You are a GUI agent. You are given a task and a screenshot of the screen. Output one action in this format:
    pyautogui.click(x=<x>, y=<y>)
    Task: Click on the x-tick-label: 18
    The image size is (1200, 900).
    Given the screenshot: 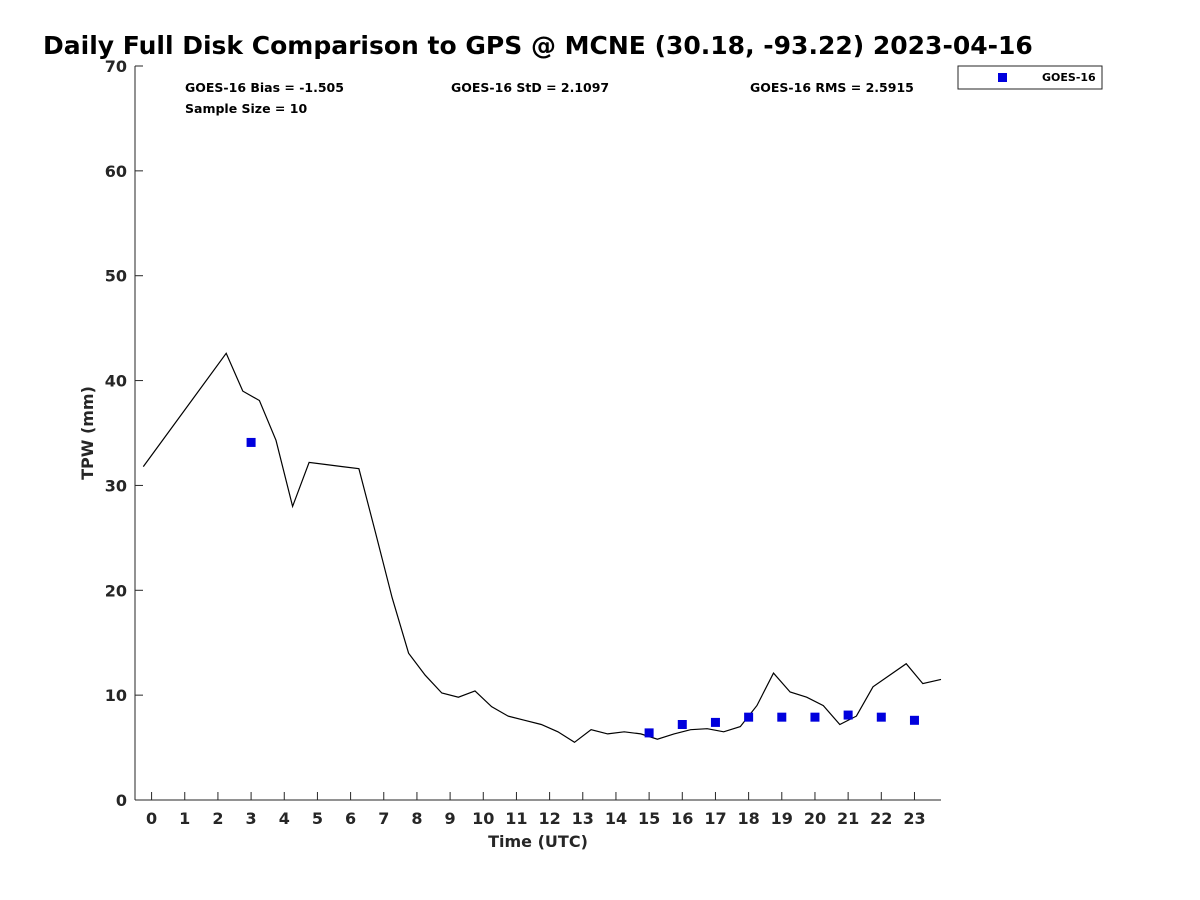 What is the action you would take?
    pyautogui.click(x=748, y=818)
    